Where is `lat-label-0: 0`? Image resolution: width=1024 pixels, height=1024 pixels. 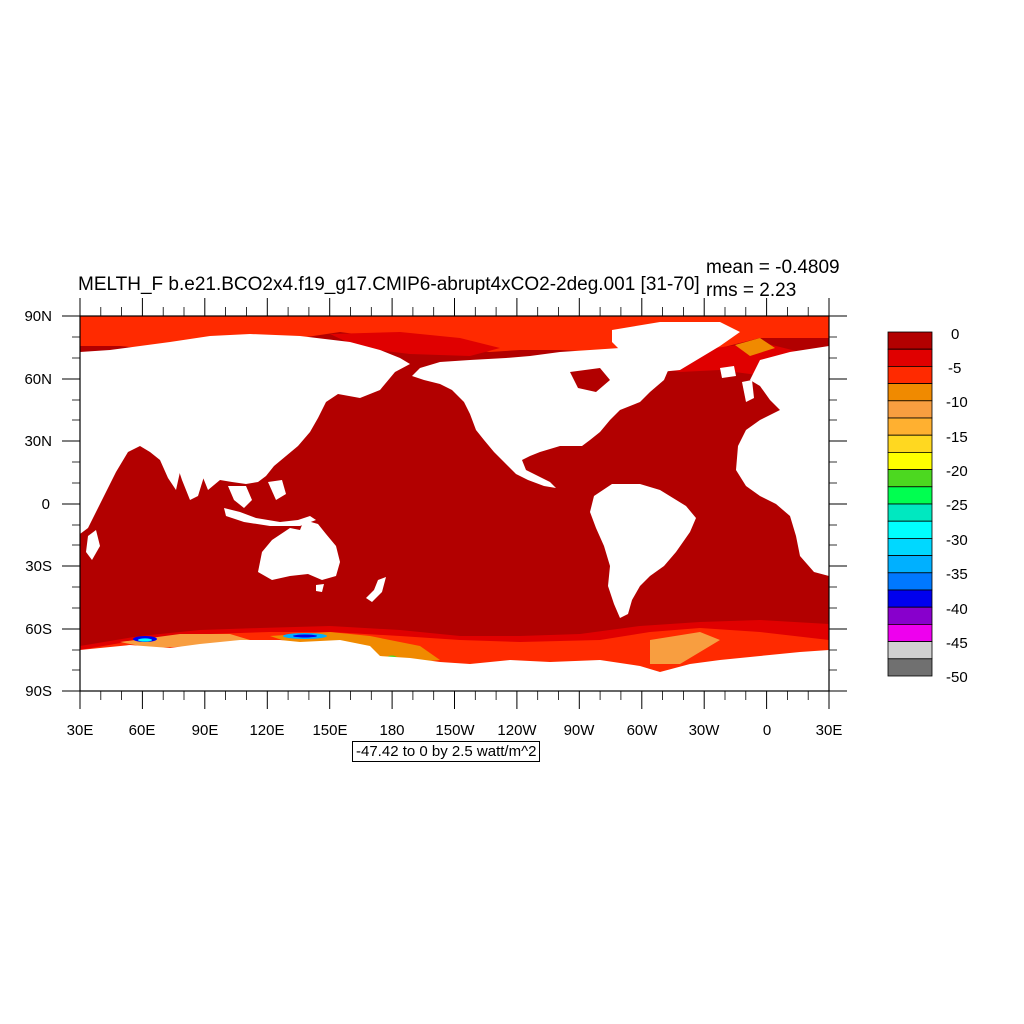
lat-label-0: 0 is located at coordinates (46, 504).